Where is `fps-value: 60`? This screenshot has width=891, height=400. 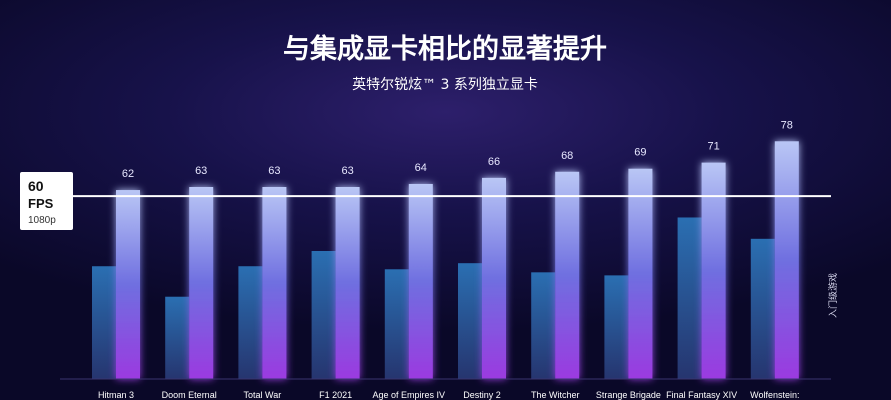 fps-value: 60 is located at coordinates (36, 186).